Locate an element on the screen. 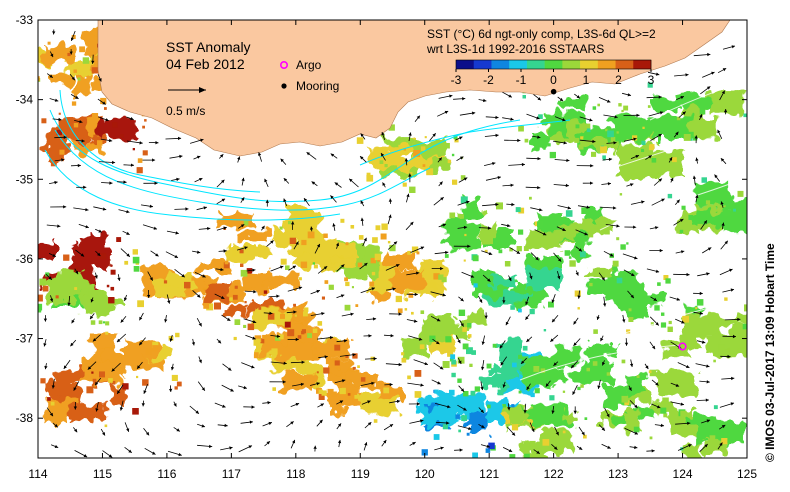  colorbar-tick-label: 1 is located at coordinates (586, 80).